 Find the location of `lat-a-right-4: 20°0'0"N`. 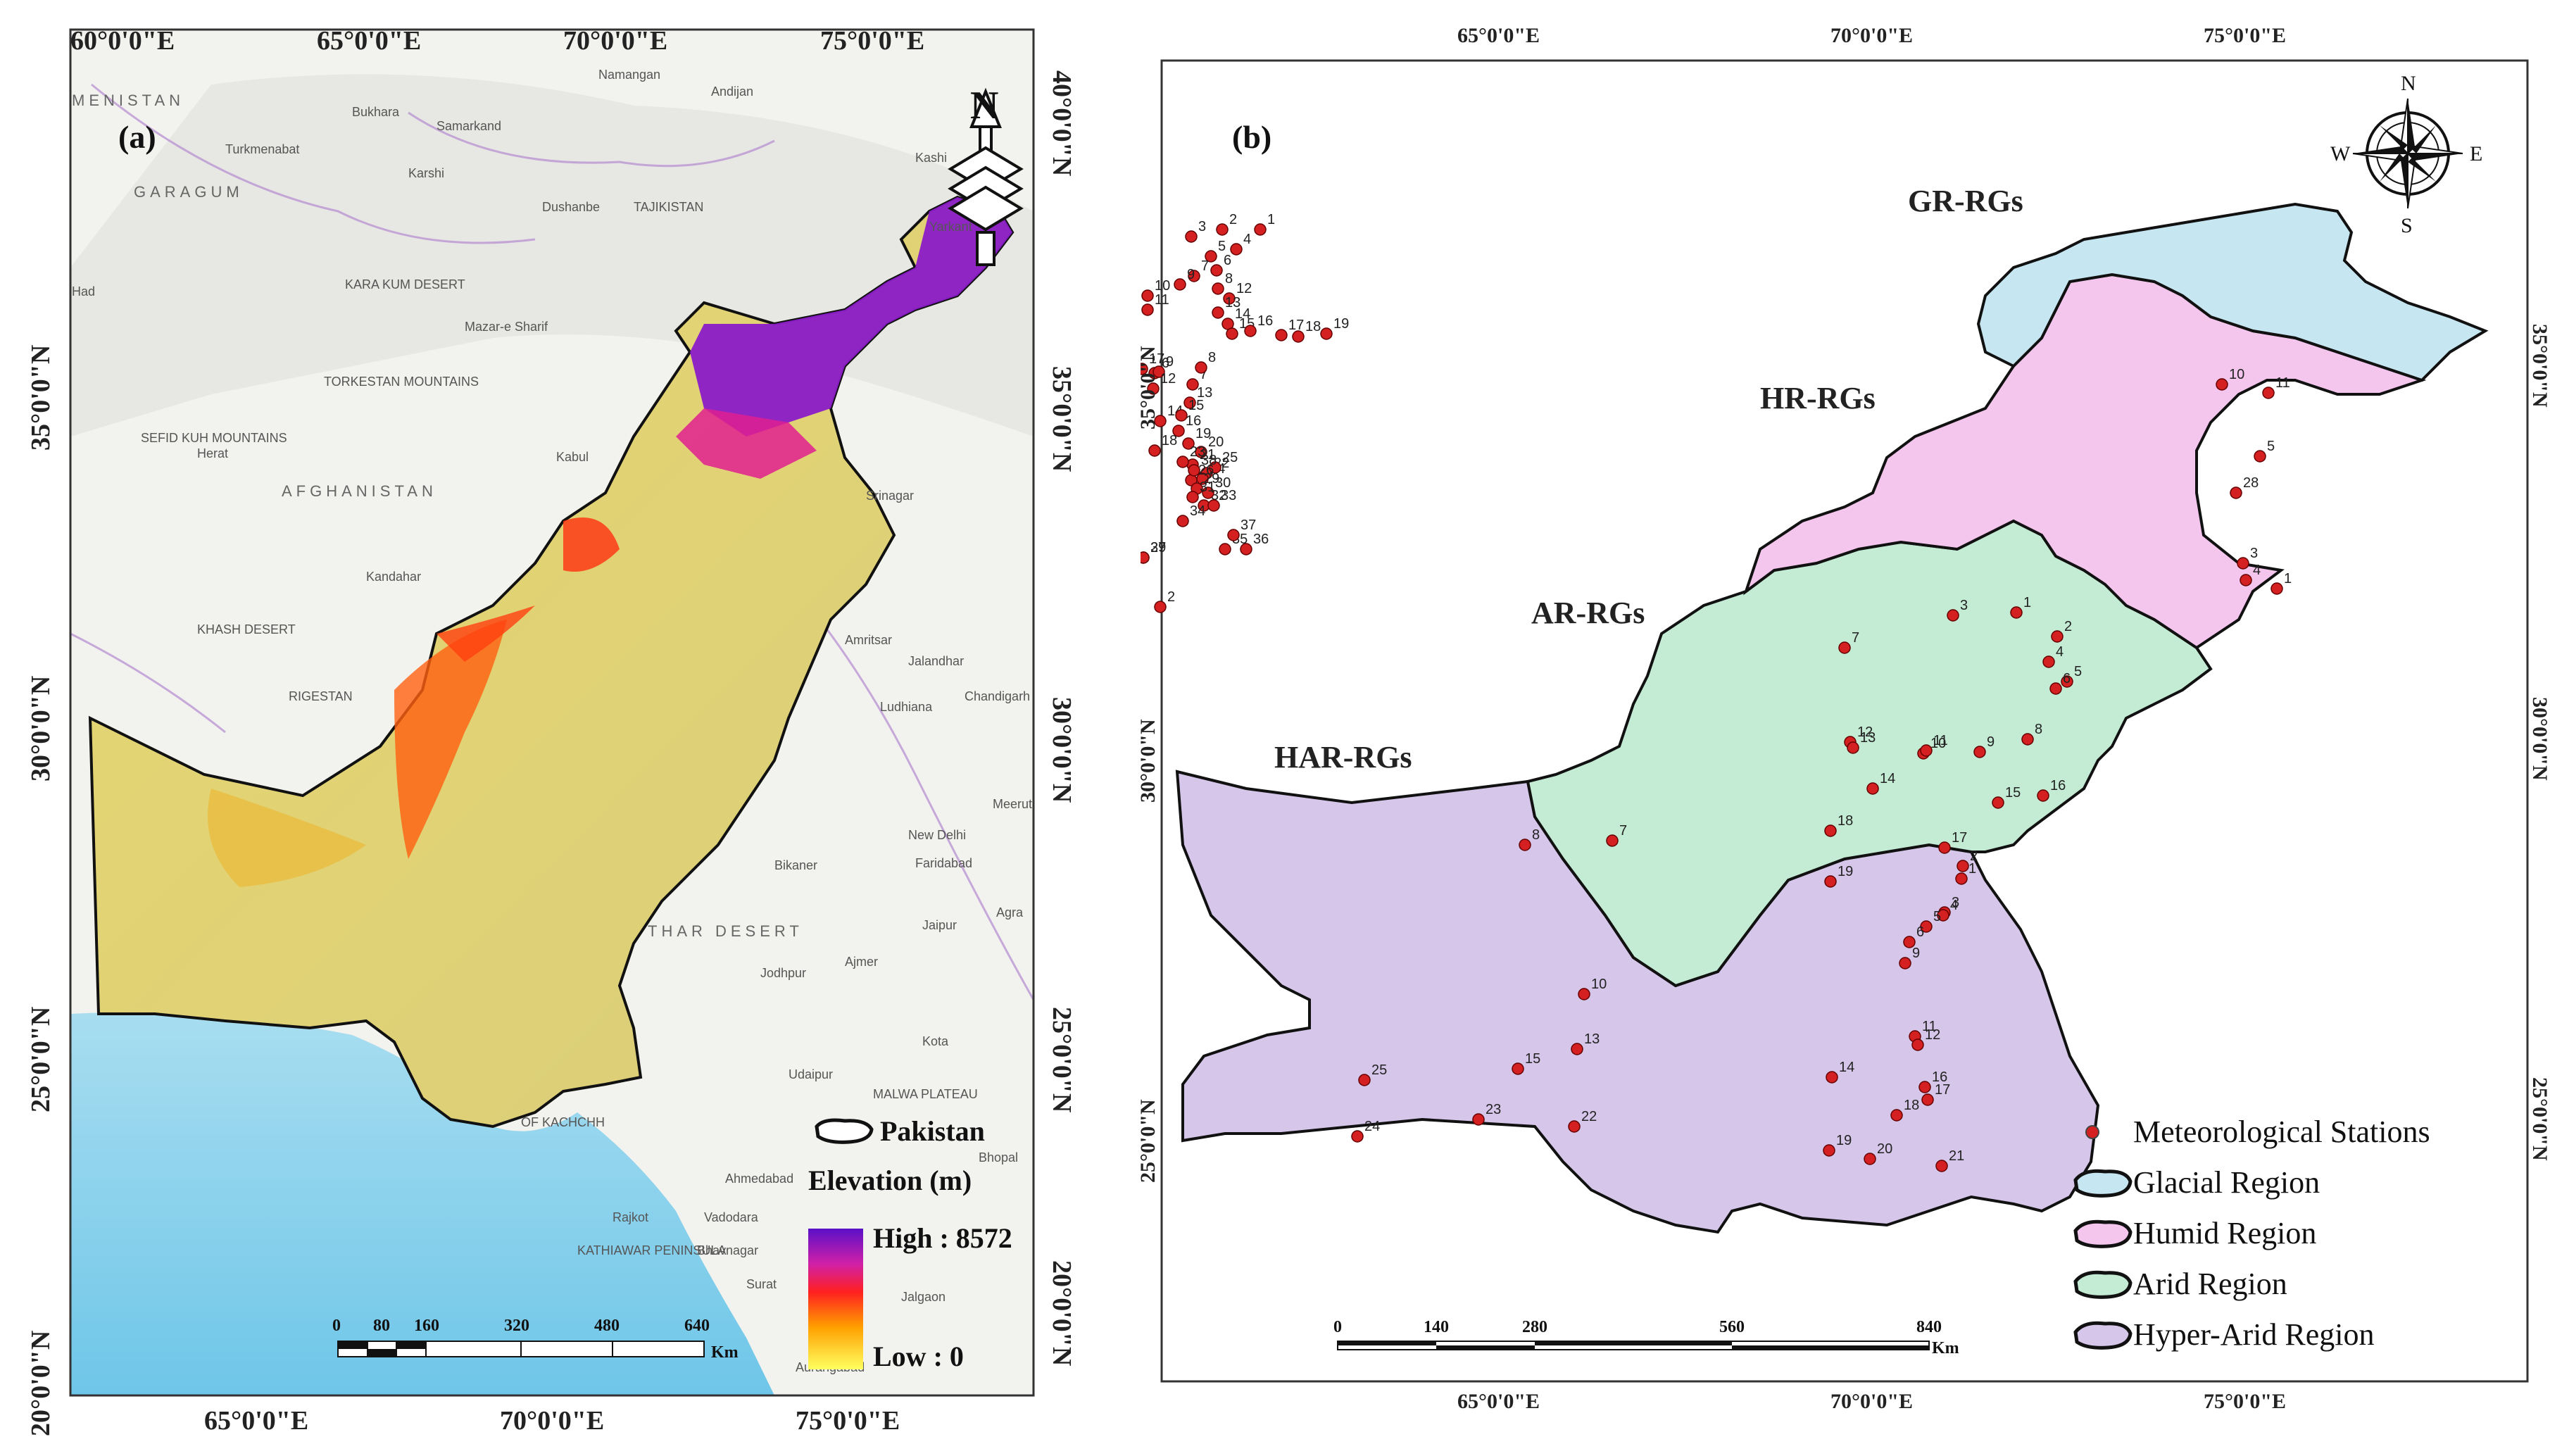

lat-a-right-4: 20°0'0"N is located at coordinates (1061, 1313).